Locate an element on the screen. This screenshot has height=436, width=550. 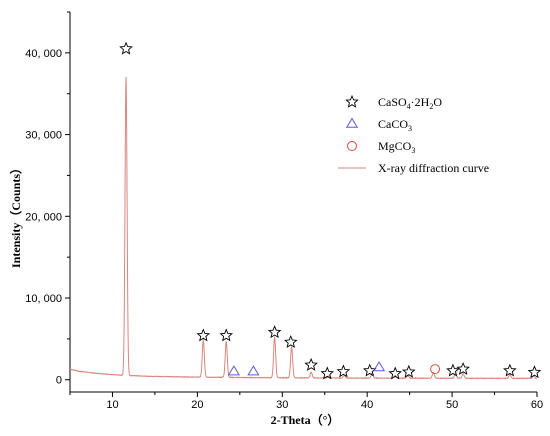
x-tick-label: 50 is located at coordinates (452, 405).